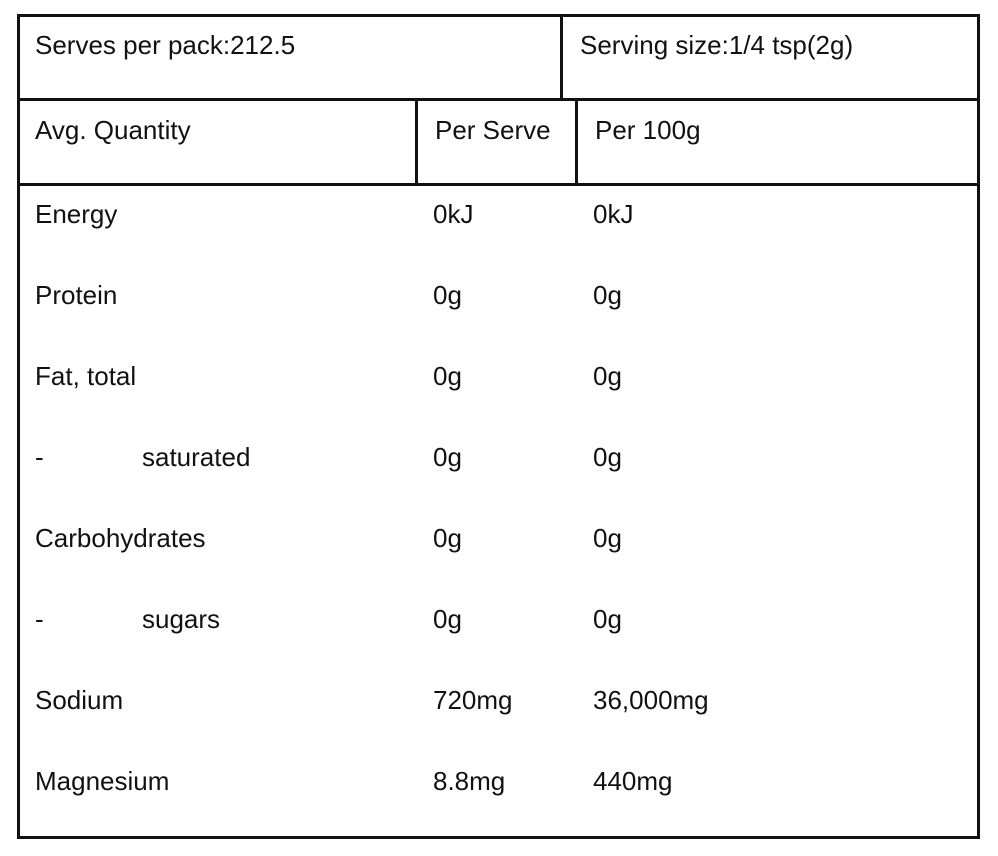 The height and width of the screenshot is (856, 998). Describe the element at coordinates (493, 130) in the screenshot. I see `column-header: Per Serve` at that location.